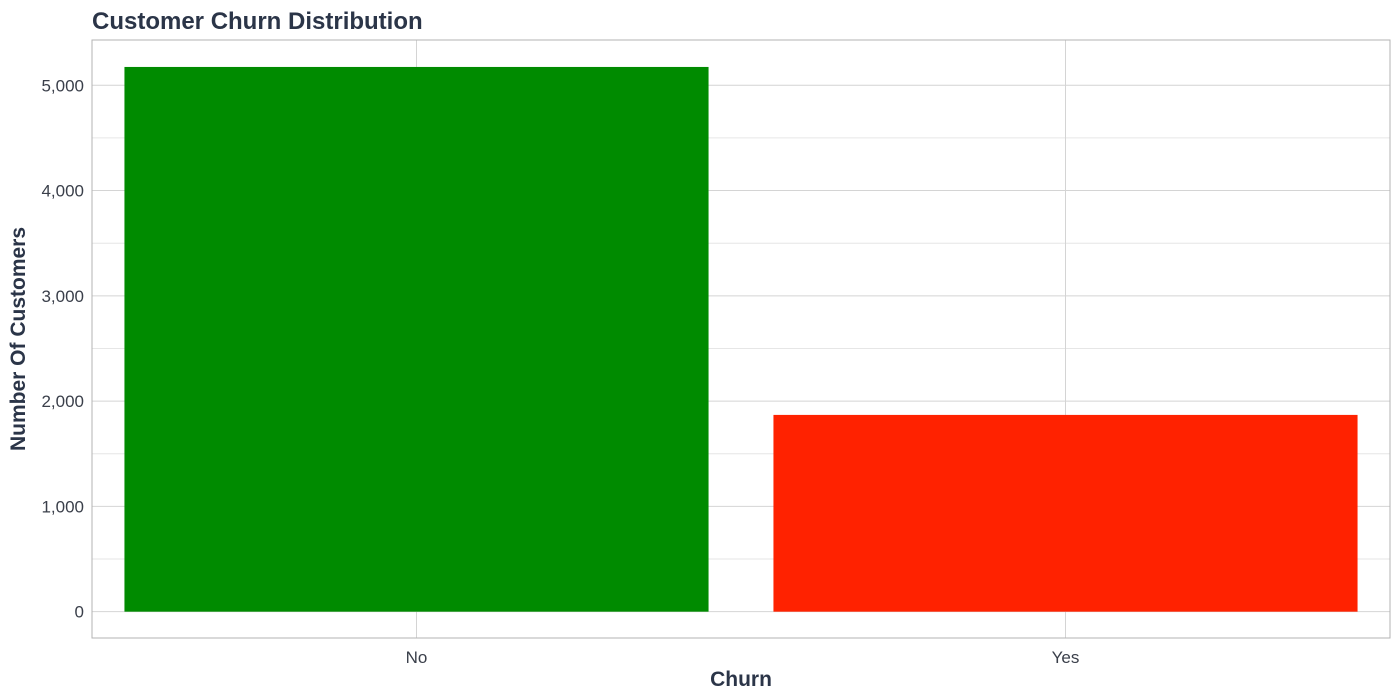 This screenshot has width=1400, height=700. What do you see at coordinates (417, 657) in the screenshot?
I see `x-tick-label: No` at bounding box center [417, 657].